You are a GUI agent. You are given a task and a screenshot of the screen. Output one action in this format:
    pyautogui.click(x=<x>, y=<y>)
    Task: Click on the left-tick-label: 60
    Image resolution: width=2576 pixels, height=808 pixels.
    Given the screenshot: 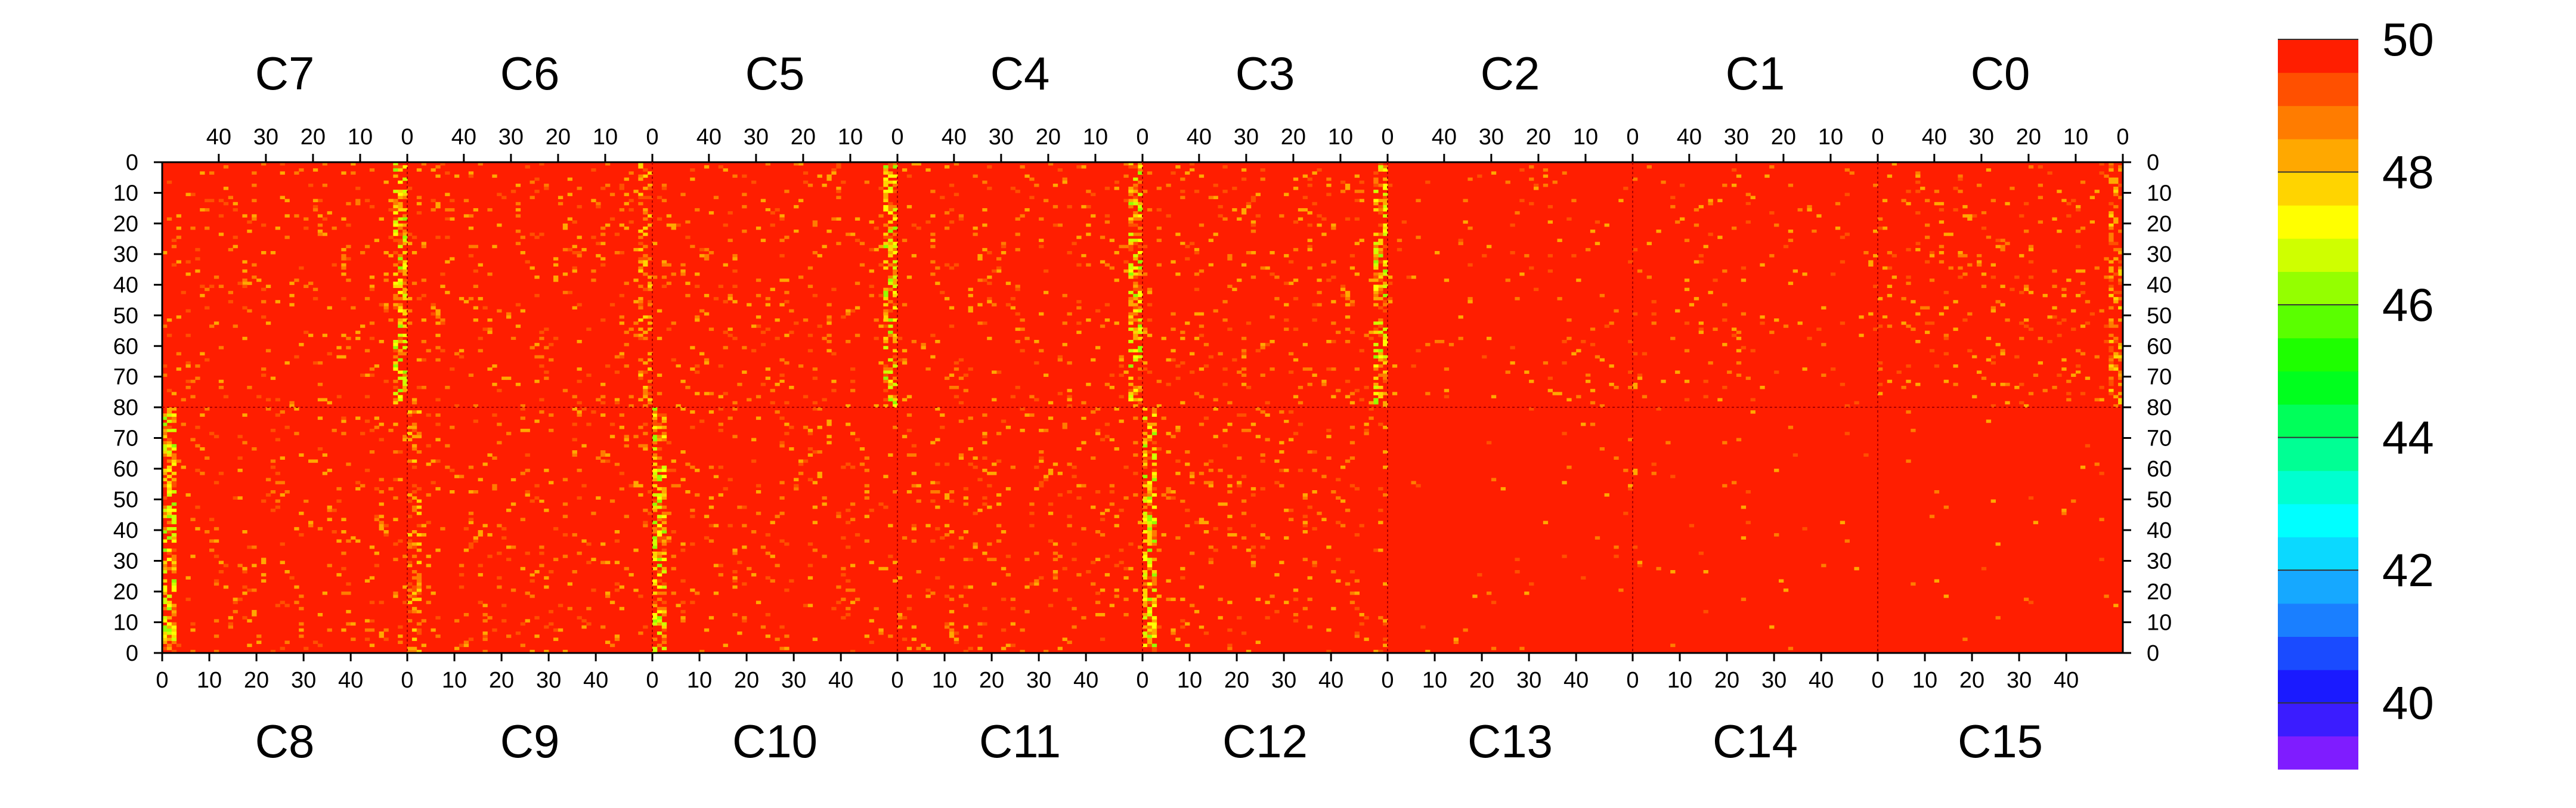 What is the action you would take?
    pyautogui.click(x=125, y=470)
    